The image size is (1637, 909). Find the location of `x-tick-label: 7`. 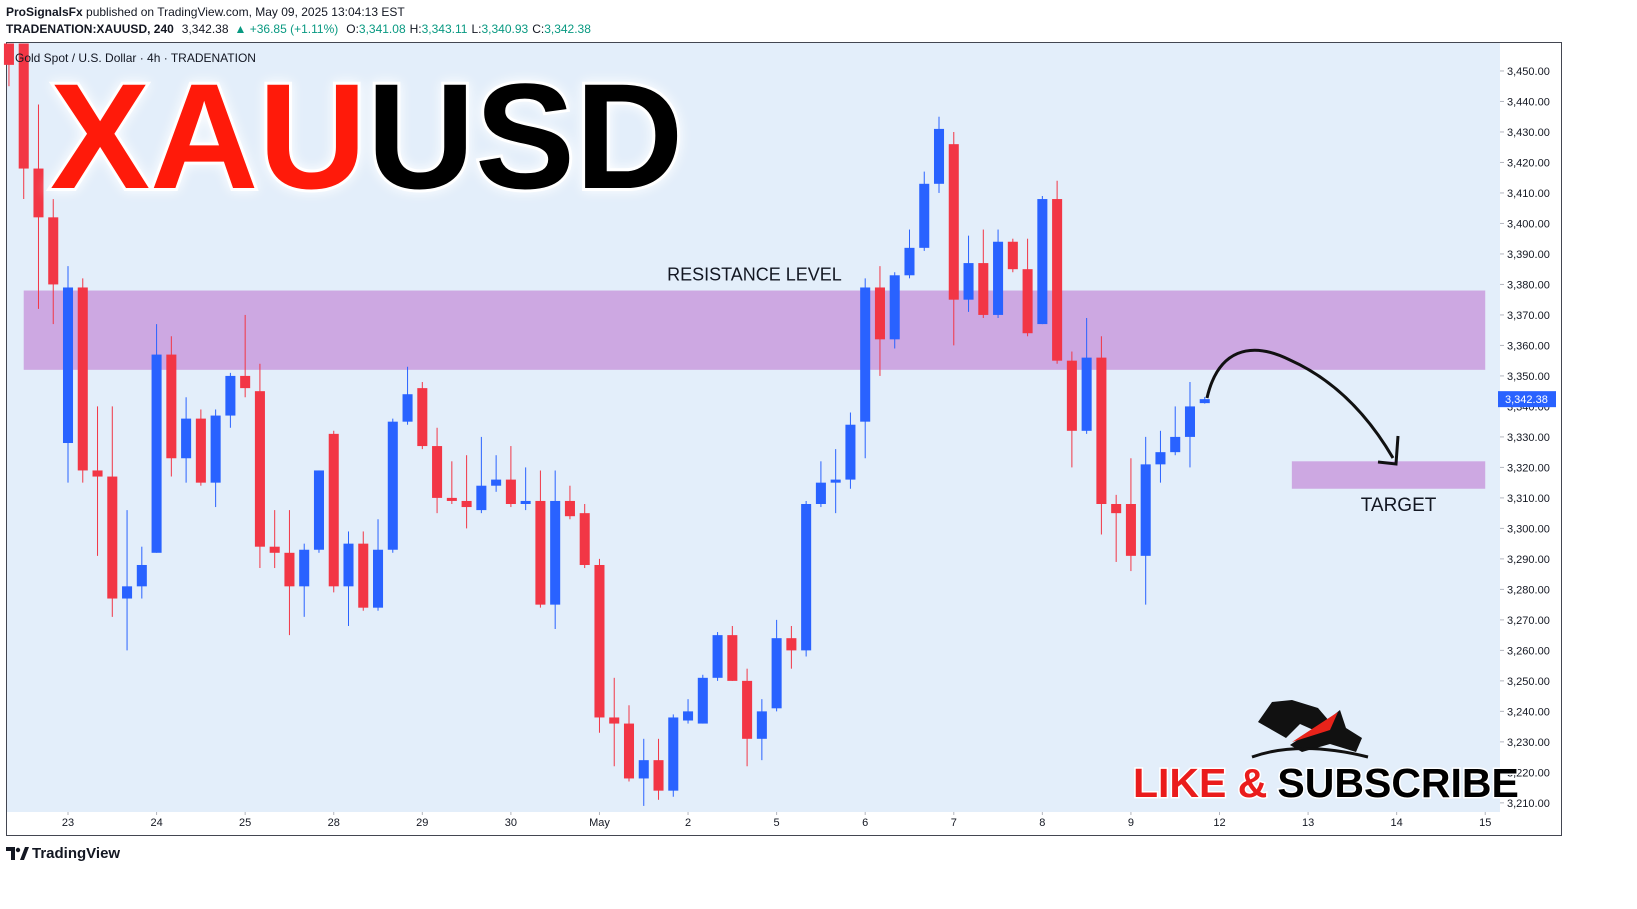

x-tick-label: 7 is located at coordinates (954, 823).